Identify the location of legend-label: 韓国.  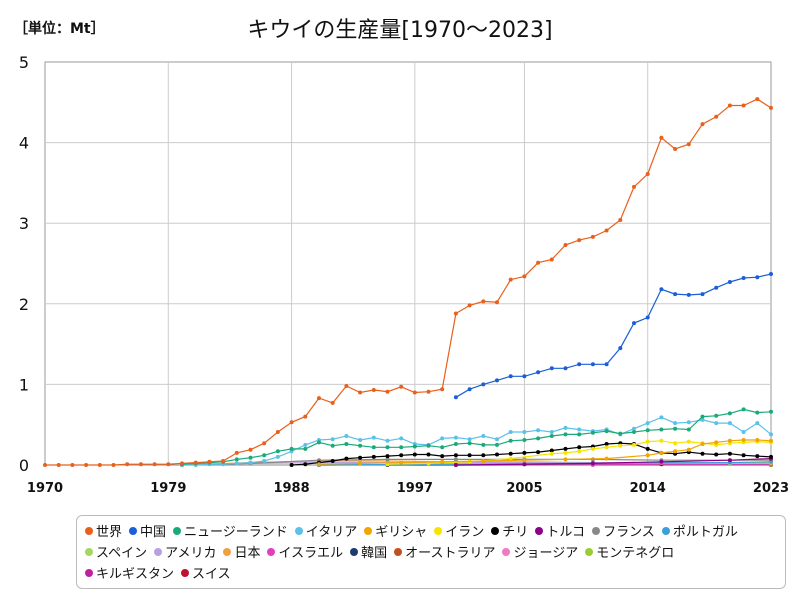
(374, 553).